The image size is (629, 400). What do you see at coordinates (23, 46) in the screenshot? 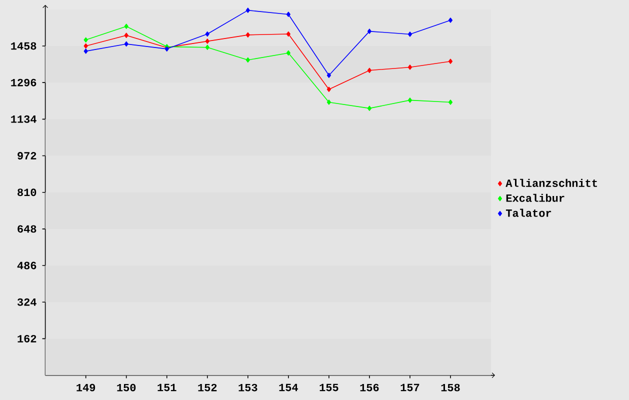
I see `y-tick-label: 1458` at bounding box center [23, 46].